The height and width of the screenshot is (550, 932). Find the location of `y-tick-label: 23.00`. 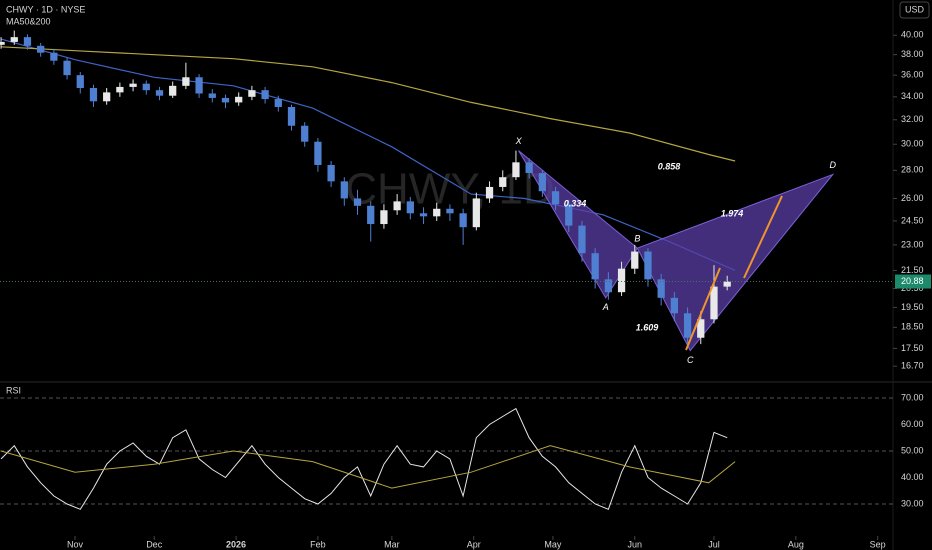

y-tick-label: 23.00 is located at coordinates (912, 244).